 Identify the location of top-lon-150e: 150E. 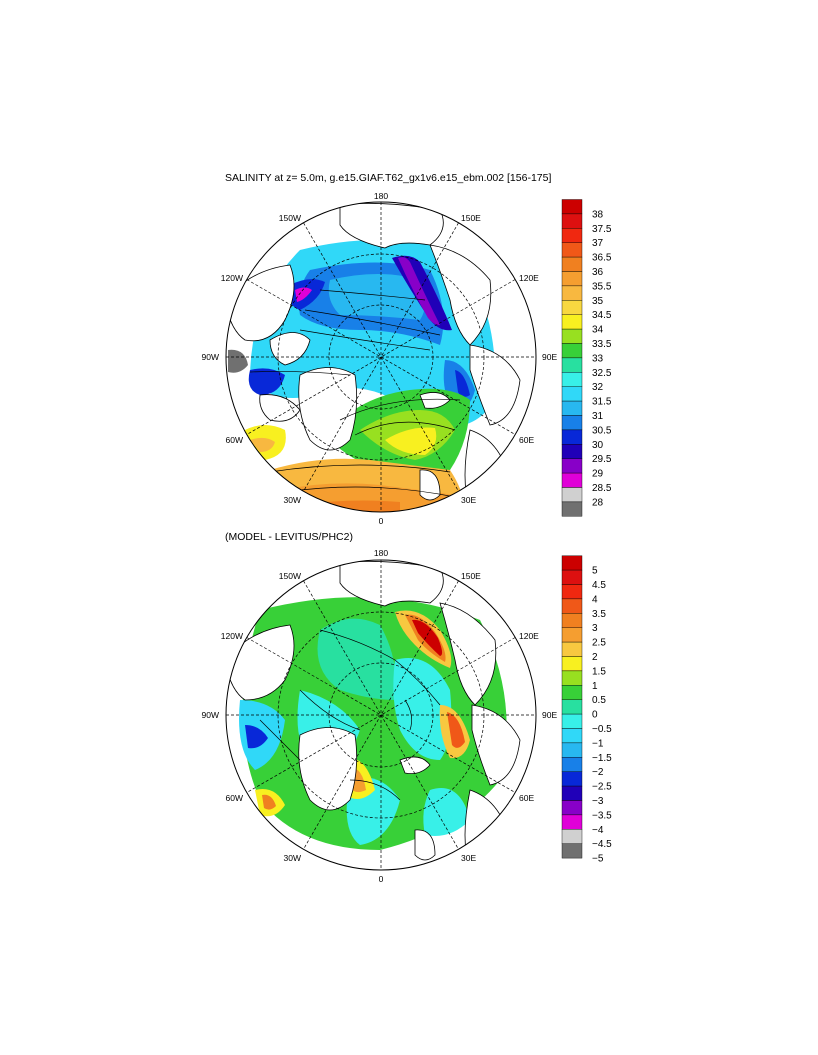
(471, 218).